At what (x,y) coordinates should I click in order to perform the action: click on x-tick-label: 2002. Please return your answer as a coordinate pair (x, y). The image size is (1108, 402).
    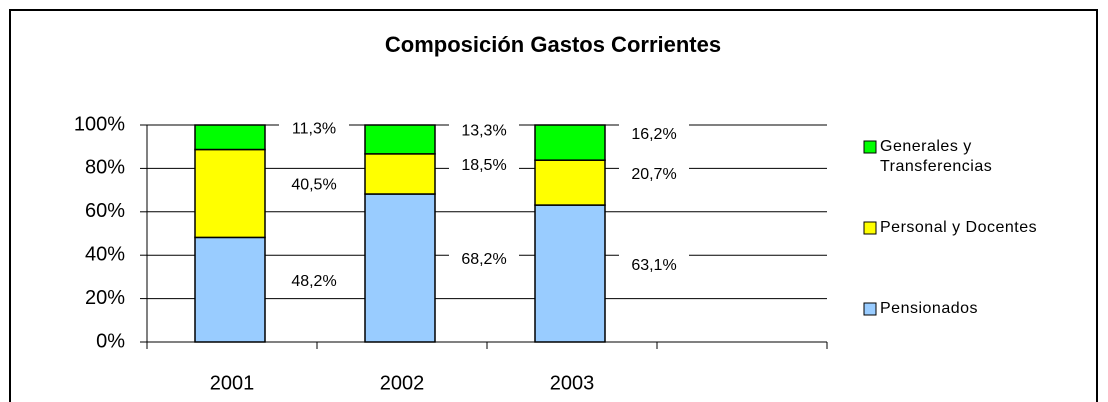
    Looking at the image, I should click on (402, 383).